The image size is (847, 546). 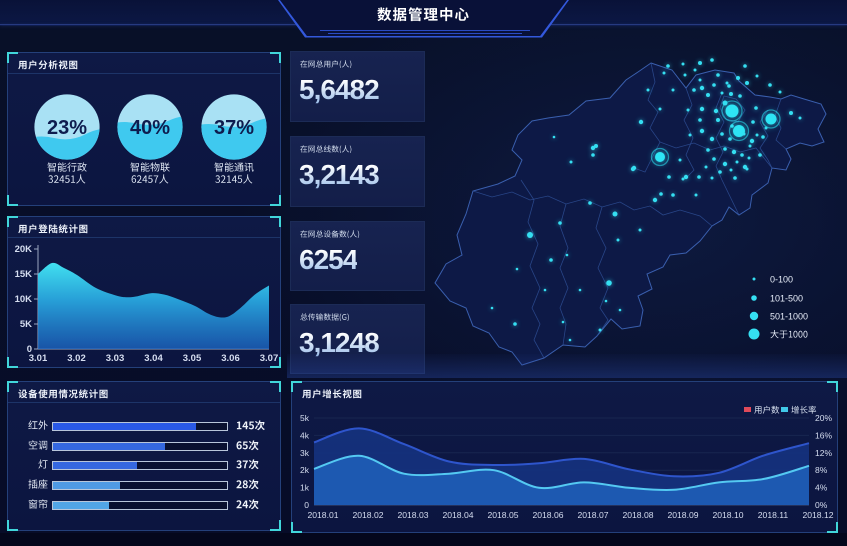 I want to click on svg-text: 2018.11, so click(x=773, y=515).